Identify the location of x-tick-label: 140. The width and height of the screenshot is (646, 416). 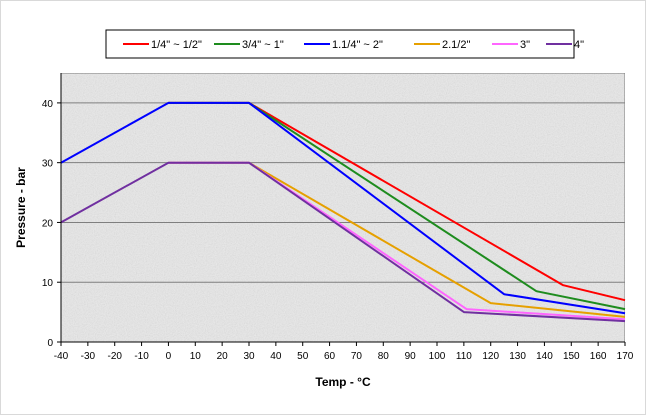
(544, 356).